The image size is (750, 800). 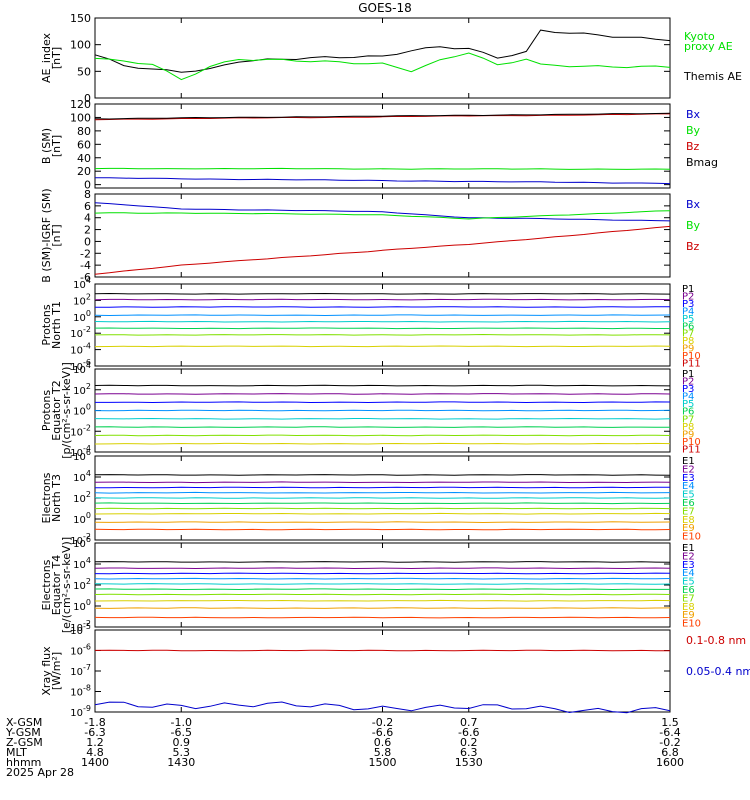 What do you see at coordinates (80, 670) in the screenshot?
I see `y-tick-label: 10-7` at bounding box center [80, 670].